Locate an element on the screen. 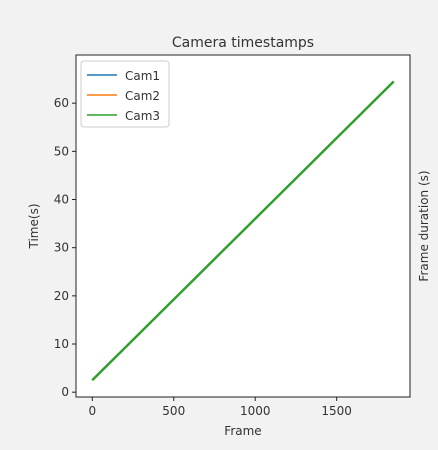  y-tick-label: 0 is located at coordinates (65, 392).